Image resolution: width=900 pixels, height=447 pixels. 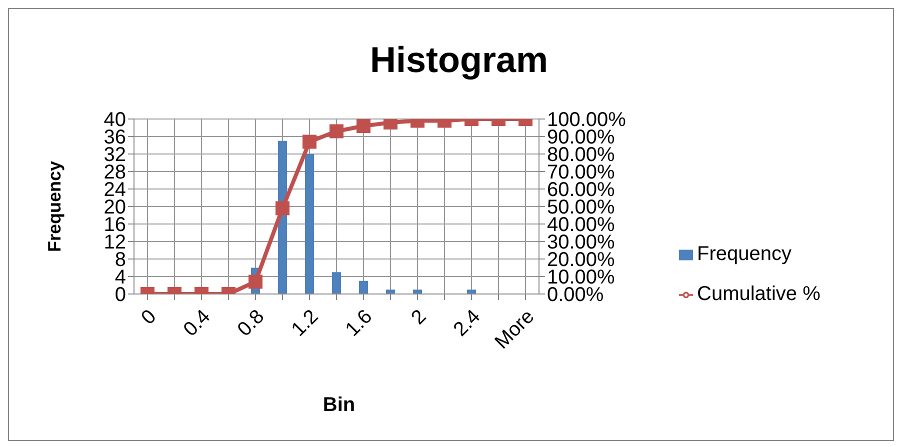 I want to click on x-tick-label: 0.4, so click(x=197, y=323).